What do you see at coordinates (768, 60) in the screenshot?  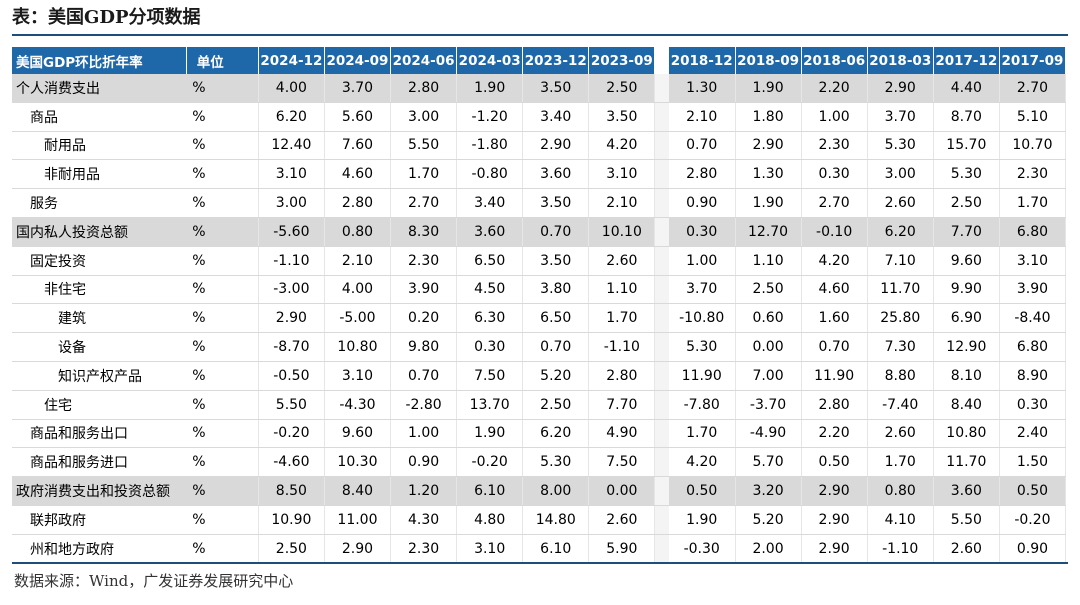 I see `header-period: 2018-09` at bounding box center [768, 60].